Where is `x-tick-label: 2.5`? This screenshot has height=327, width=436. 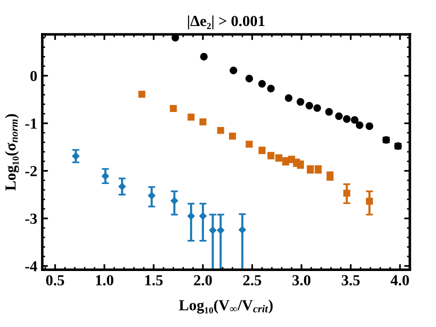
x-tick-label: 2.5 is located at coordinates (252, 280).